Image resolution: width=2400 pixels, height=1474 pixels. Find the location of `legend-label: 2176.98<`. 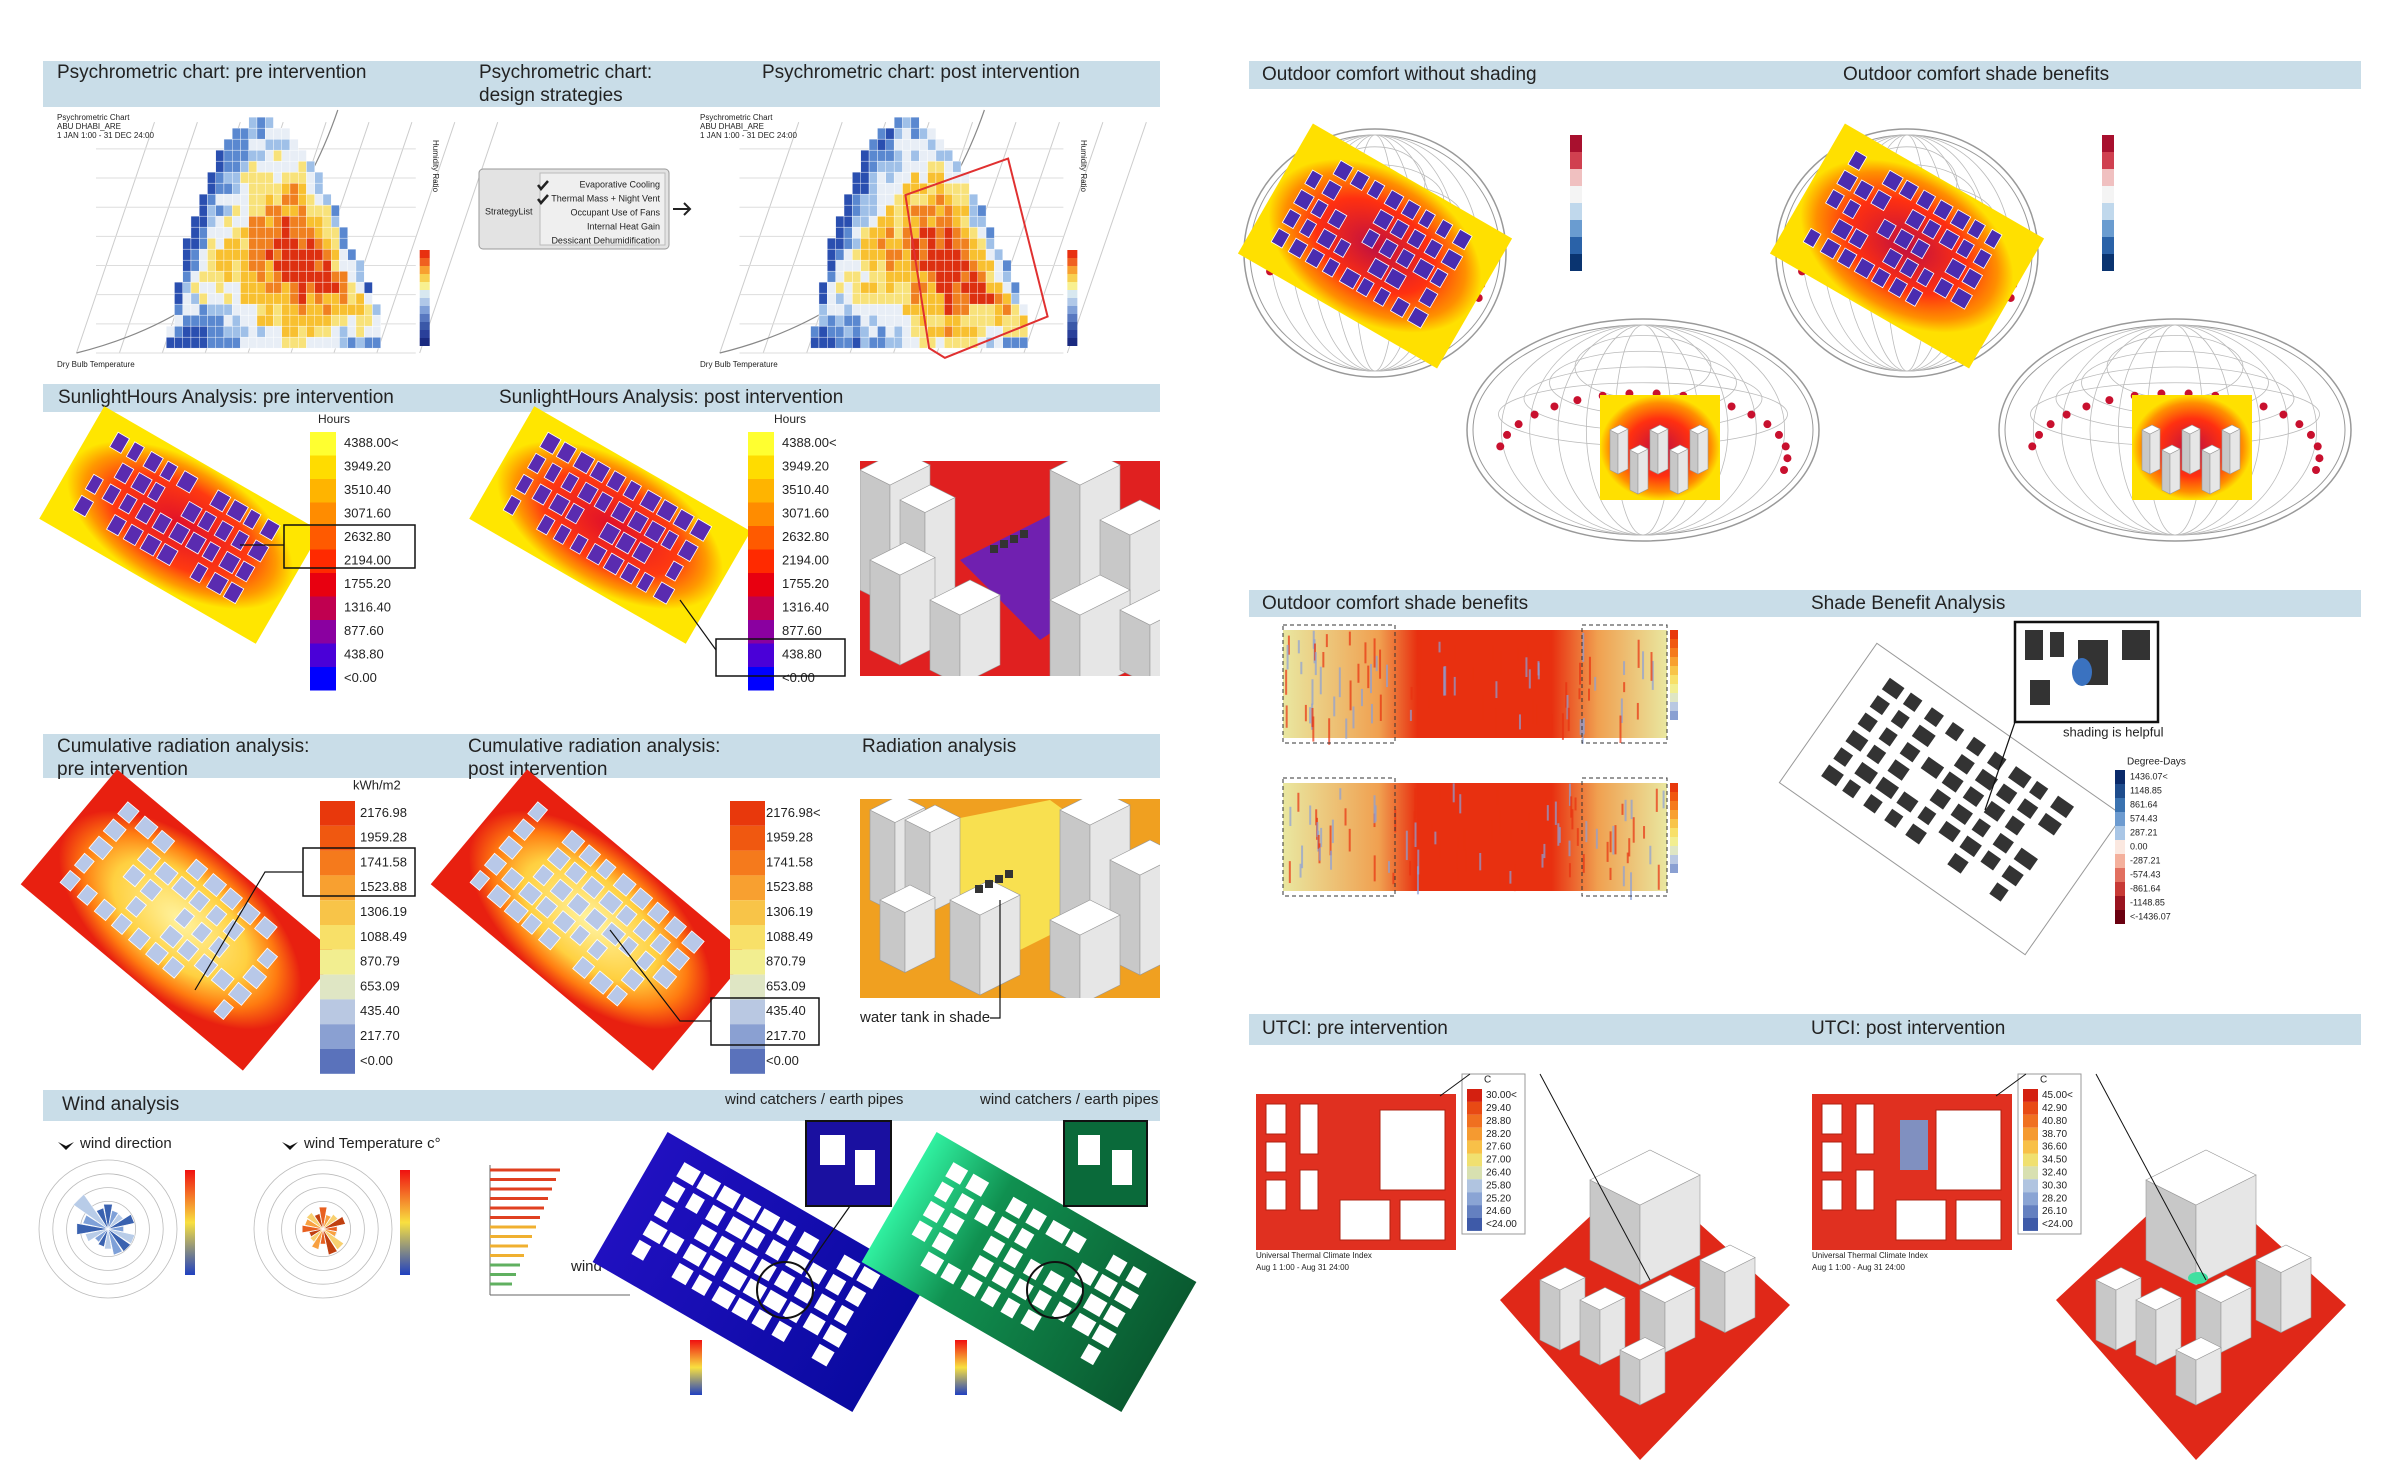

legend-label: 2176.98< is located at coordinates (793, 812).